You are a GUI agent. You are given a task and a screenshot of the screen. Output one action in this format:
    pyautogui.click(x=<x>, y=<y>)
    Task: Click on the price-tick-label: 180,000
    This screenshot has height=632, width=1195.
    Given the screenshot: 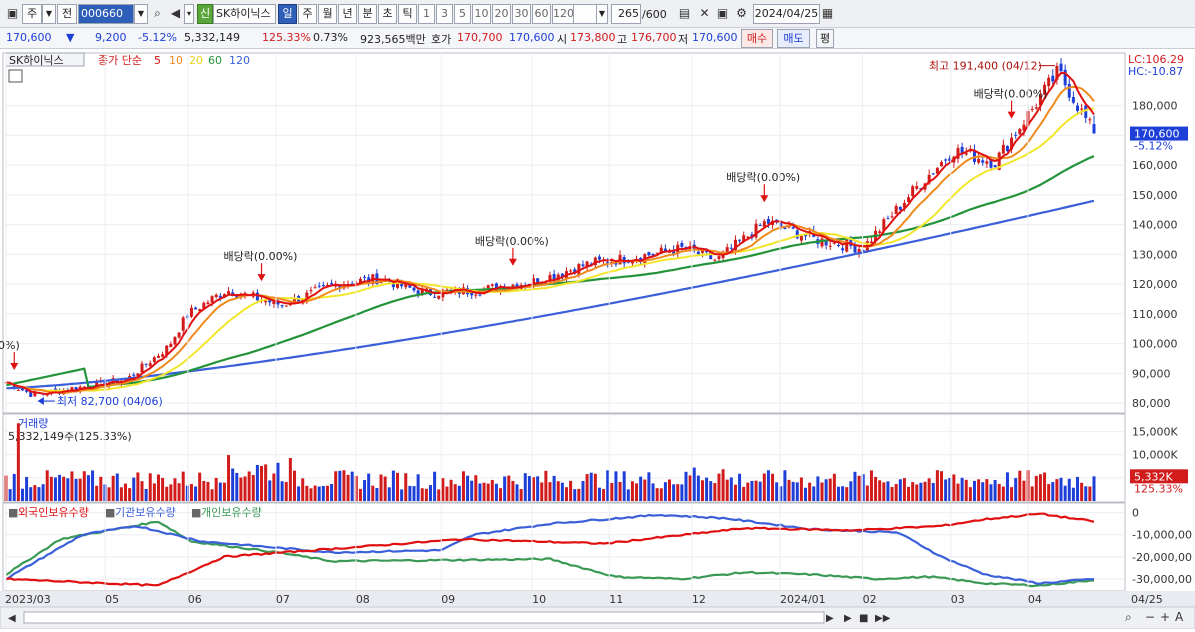 What is the action you would take?
    pyautogui.click(x=1155, y=106)
    